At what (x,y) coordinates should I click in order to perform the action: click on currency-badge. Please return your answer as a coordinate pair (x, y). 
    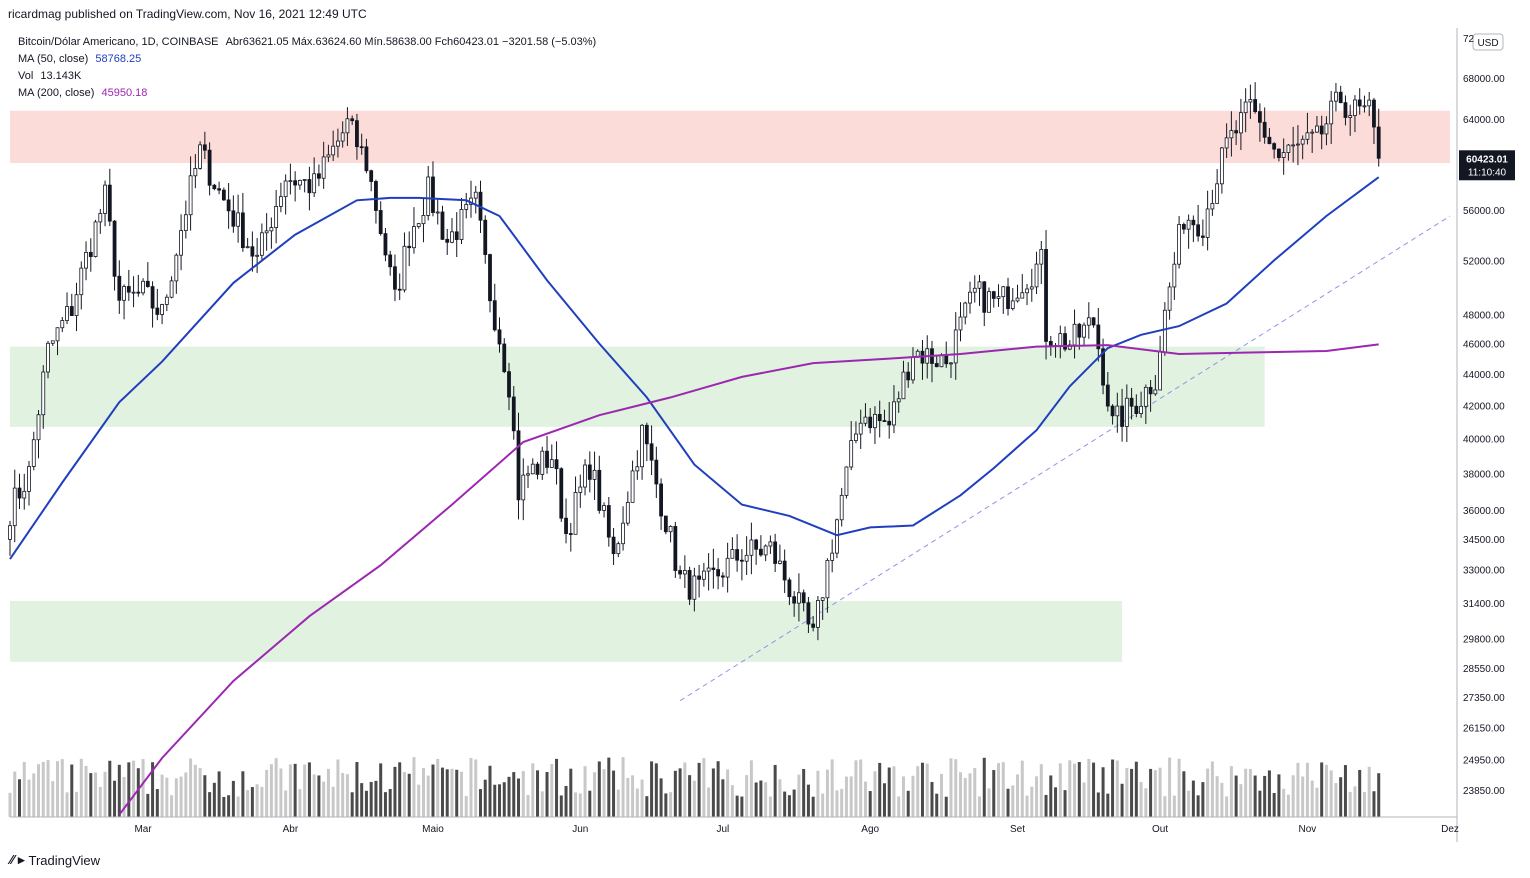
    Looking at the image, I should click on (1488, 42).